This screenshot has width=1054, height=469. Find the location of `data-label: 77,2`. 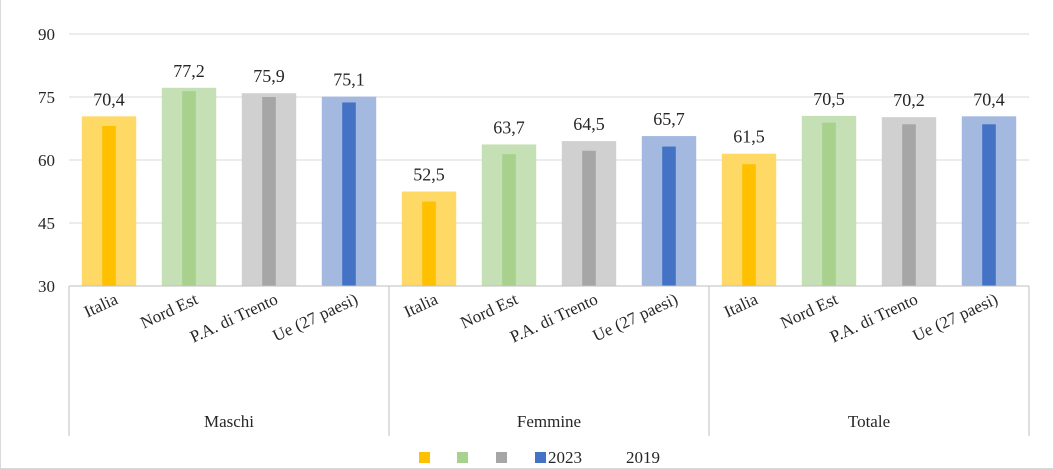

data-label: 77,2 is located at coordinates (189, 71).